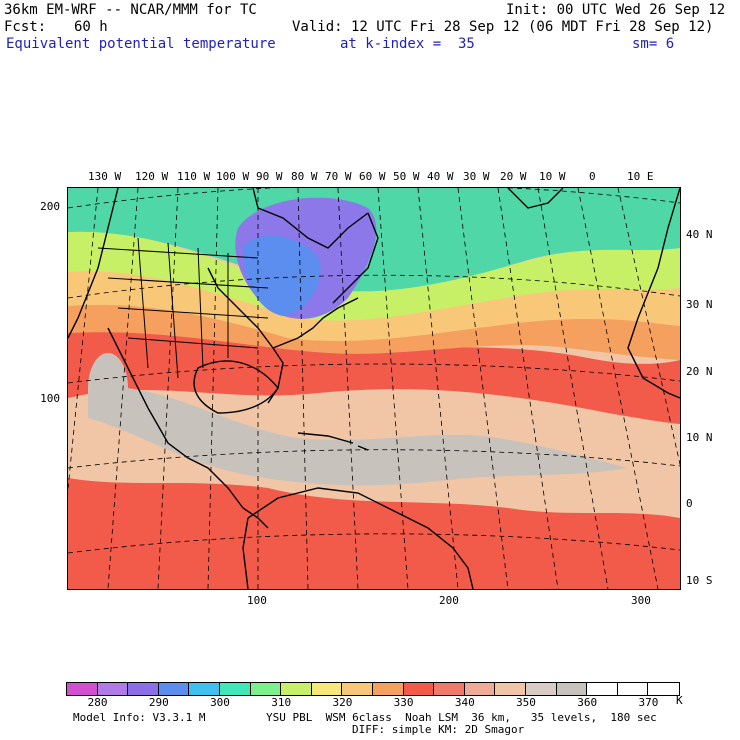 This screenshot has width=740, height=740. What do you see at coordinates (648, 702) in the screenshot?
I see `color-bar-label: 370` at bounding box center [648, 702].